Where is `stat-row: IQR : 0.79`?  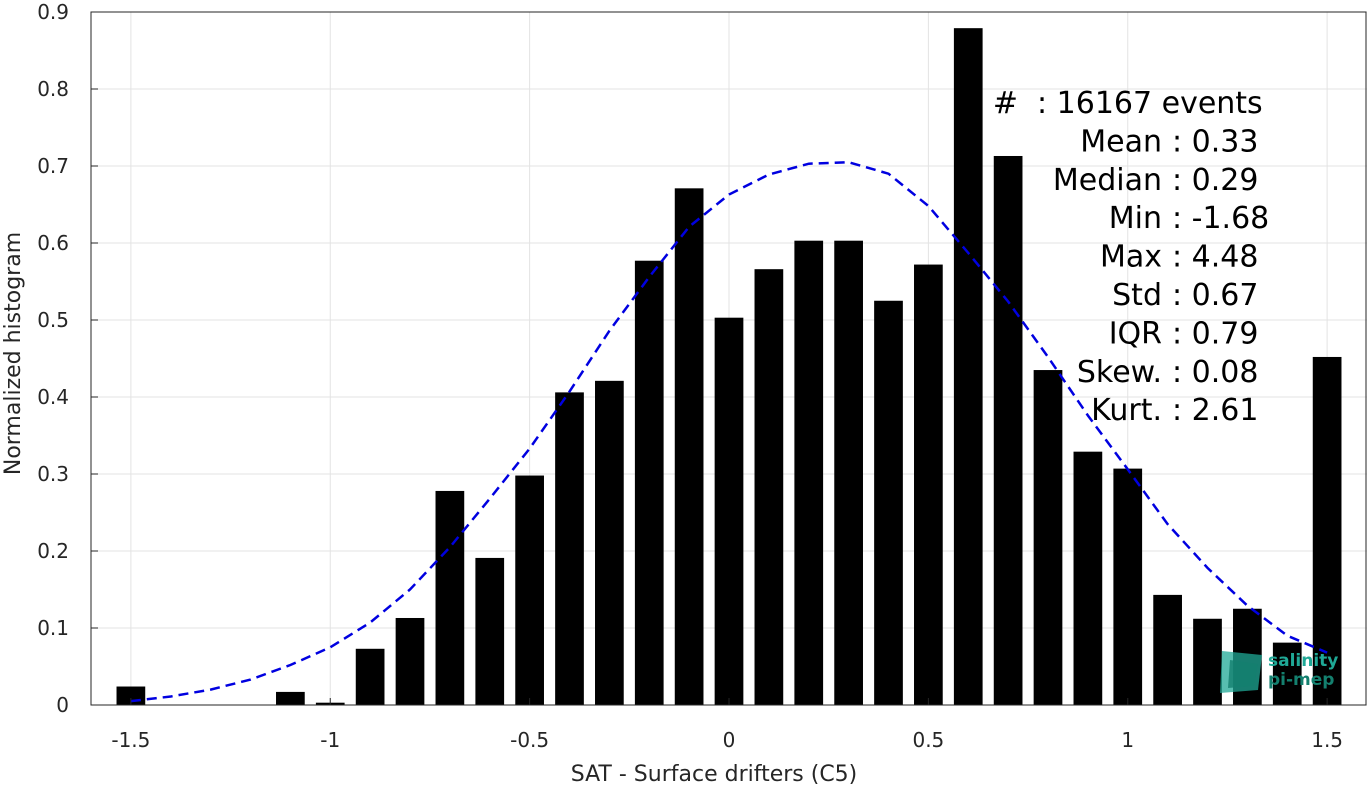 stat-row: IQR : 0.79 is located at coordinates (1184, 333).